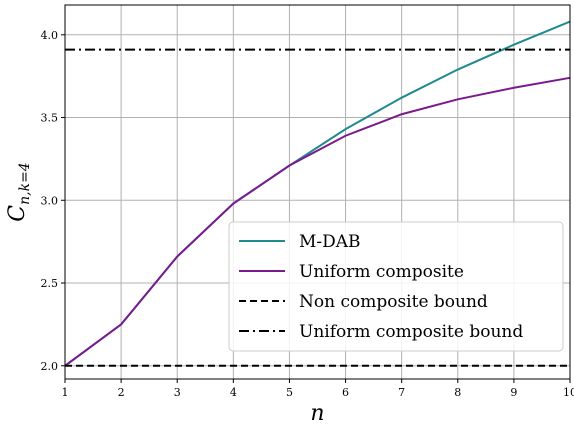 Image resolution: width=574 pixels, height=426 pixels. Describe the element at coordinates (393, 302) in the screenshot. I see `legend-entry-label: Non composite bound` at that location.